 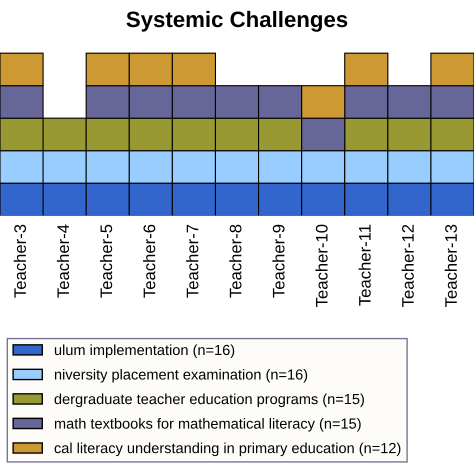 I want to click on legend-label: cal literacy understanding in primary education (n=12), so click(x=227, y=449).